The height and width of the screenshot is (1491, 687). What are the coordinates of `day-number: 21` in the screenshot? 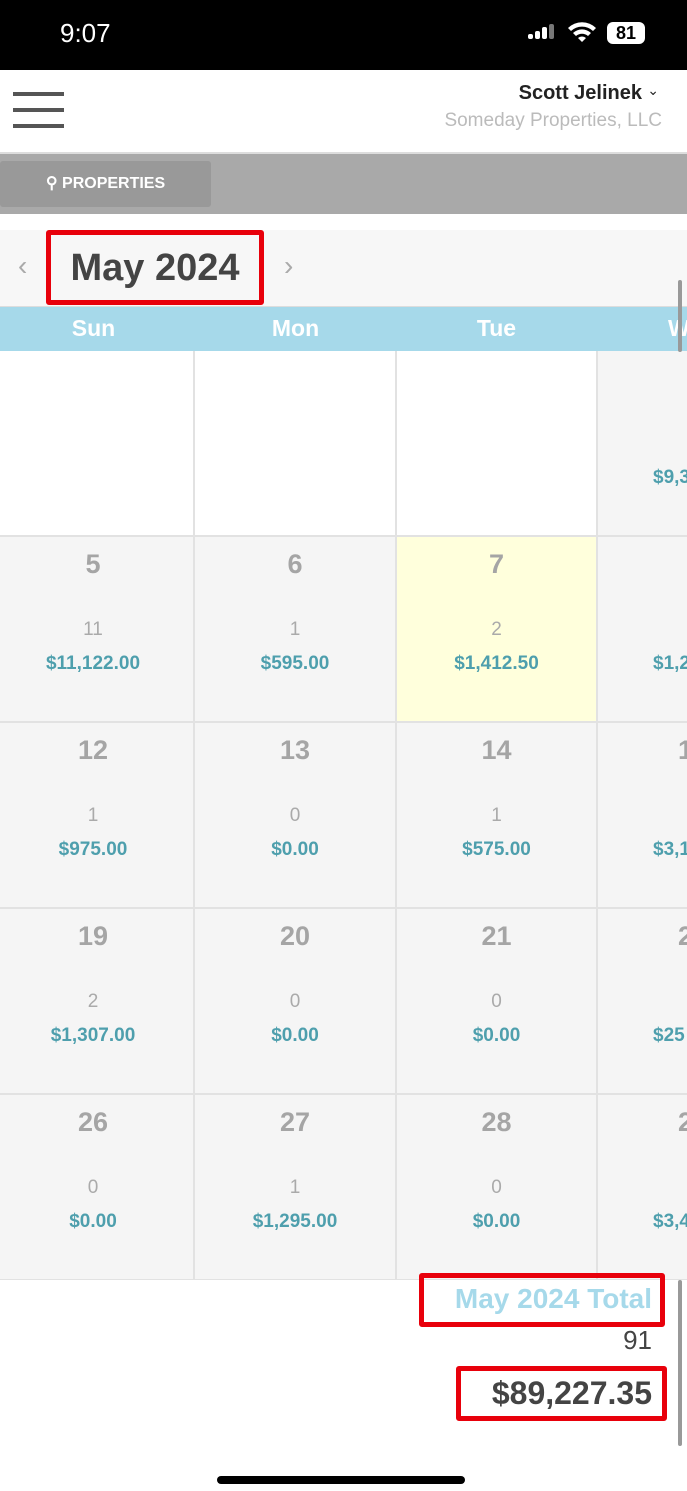 It's located at (496, 936).